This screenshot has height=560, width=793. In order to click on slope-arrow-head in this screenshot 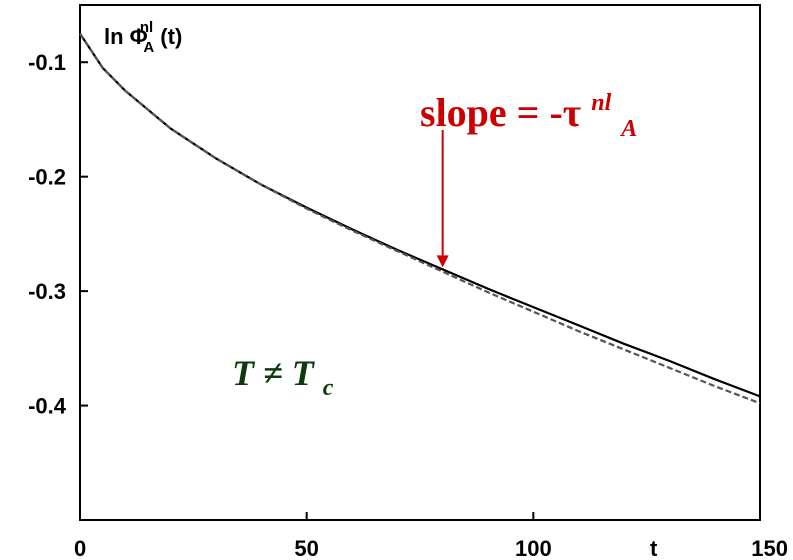, I will do `click(442, 261)`.